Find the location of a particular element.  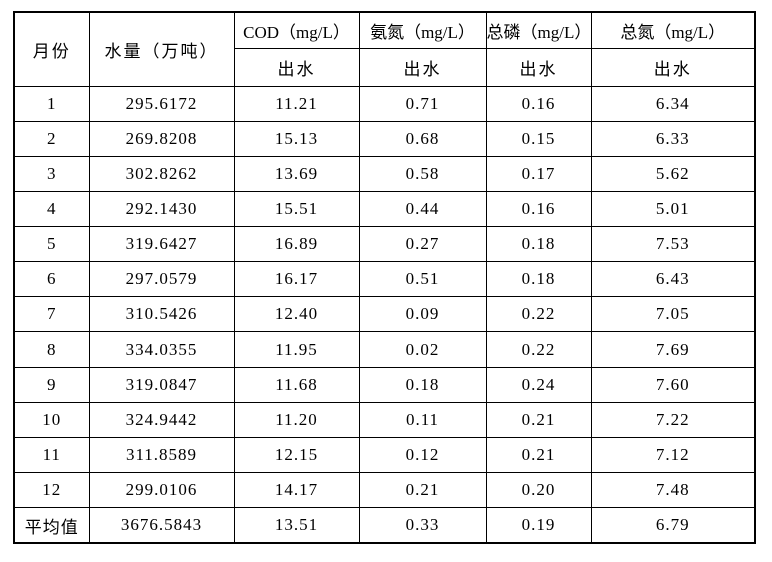

value-cell: 7.05 is located at coordinates (673, 314).